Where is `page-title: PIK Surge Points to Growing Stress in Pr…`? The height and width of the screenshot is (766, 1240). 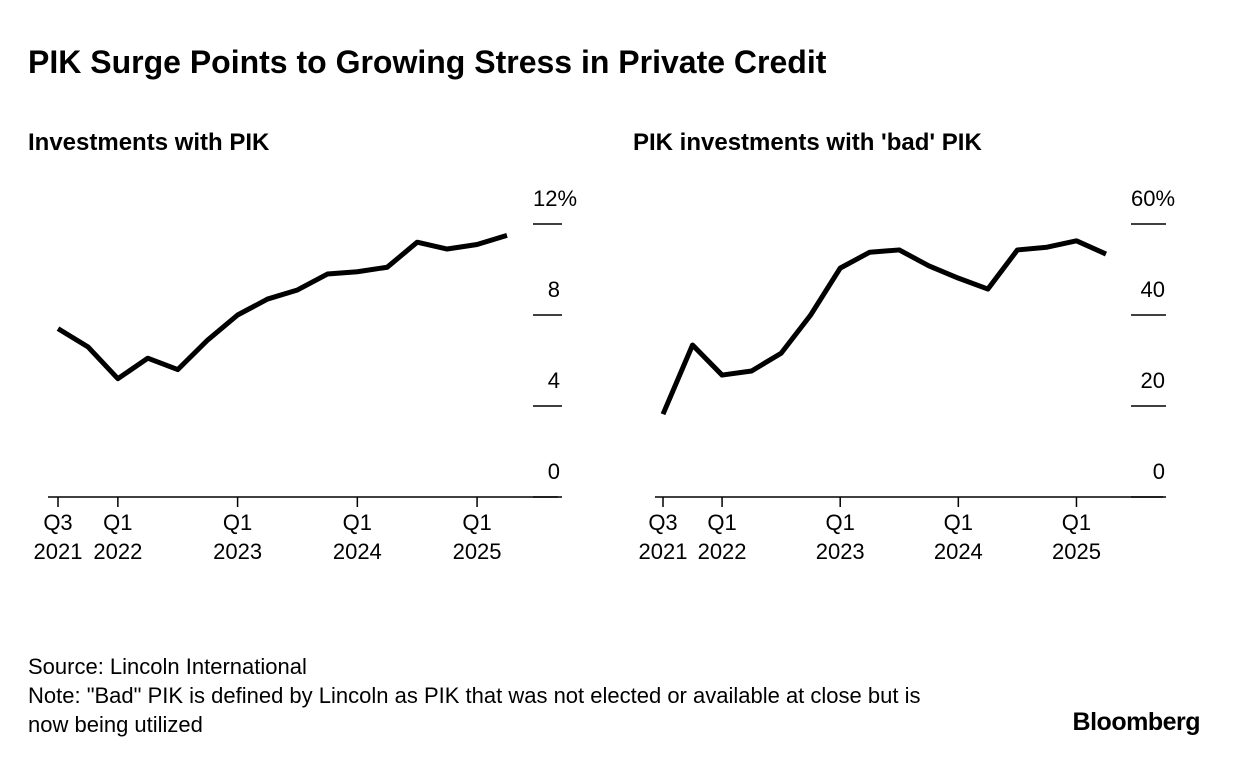 page-title: PIK Surge Points to Growing Stress in Pr… is located at coordinates (427, 62).